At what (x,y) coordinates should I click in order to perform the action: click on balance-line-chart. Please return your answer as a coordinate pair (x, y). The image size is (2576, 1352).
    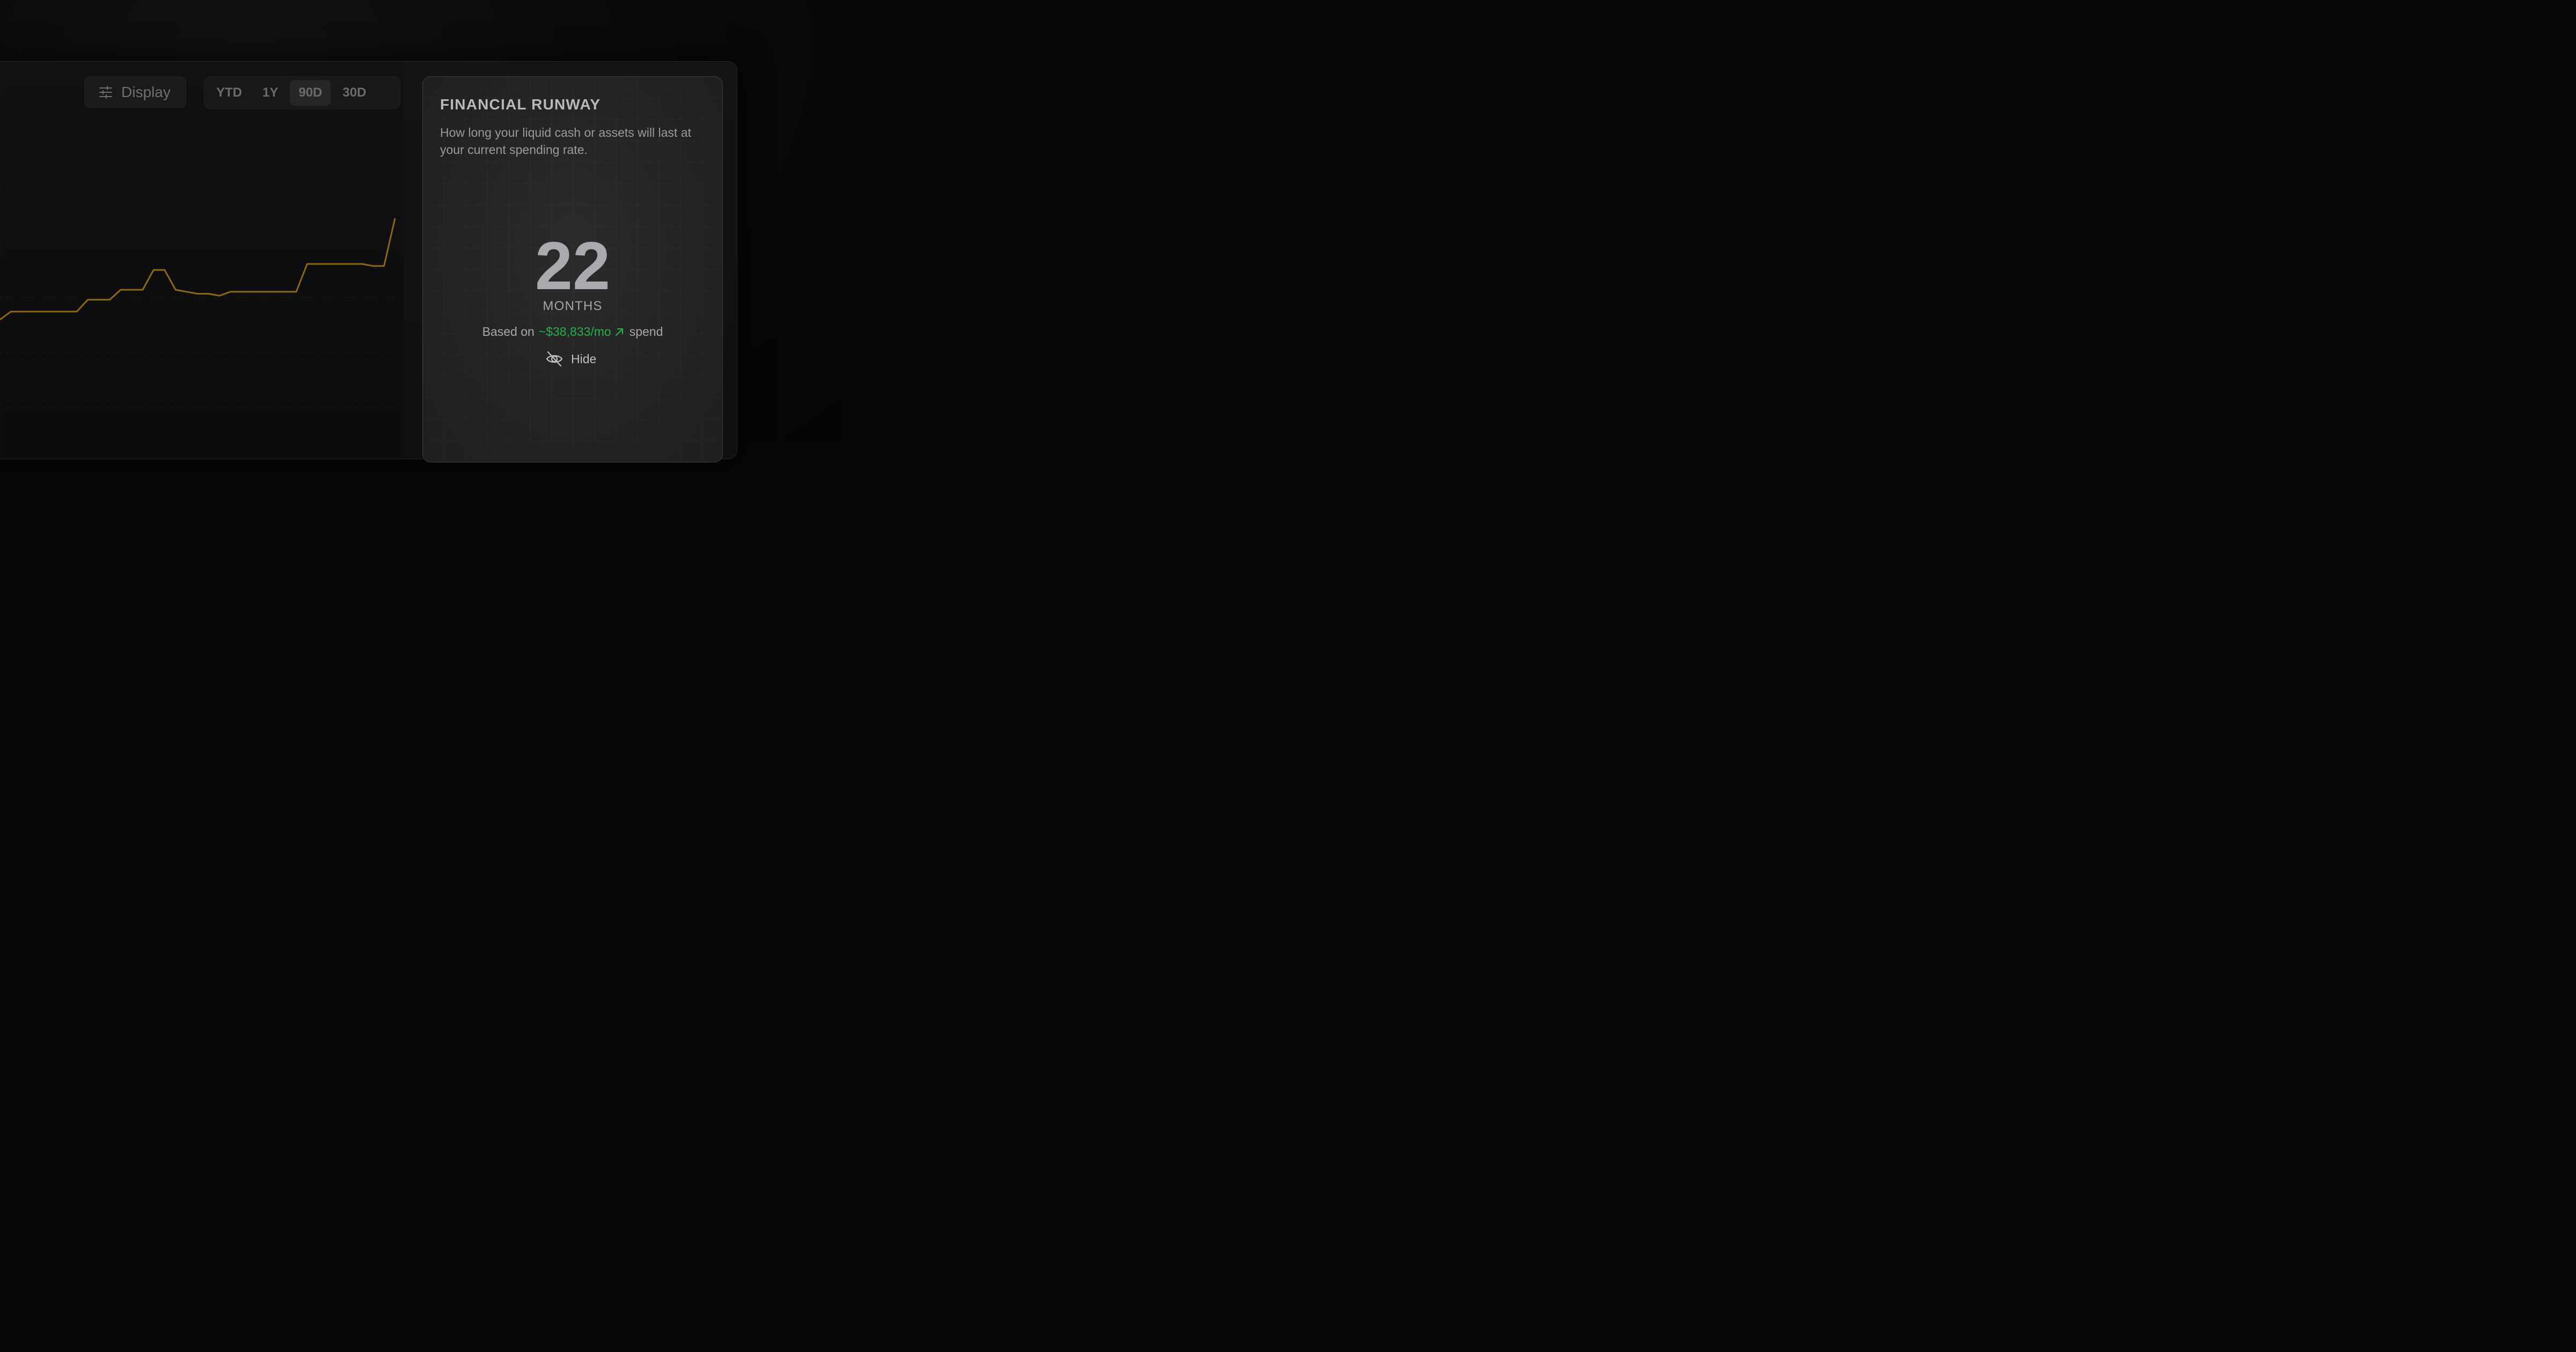
    Looking at the image, I should click on (198, 297).